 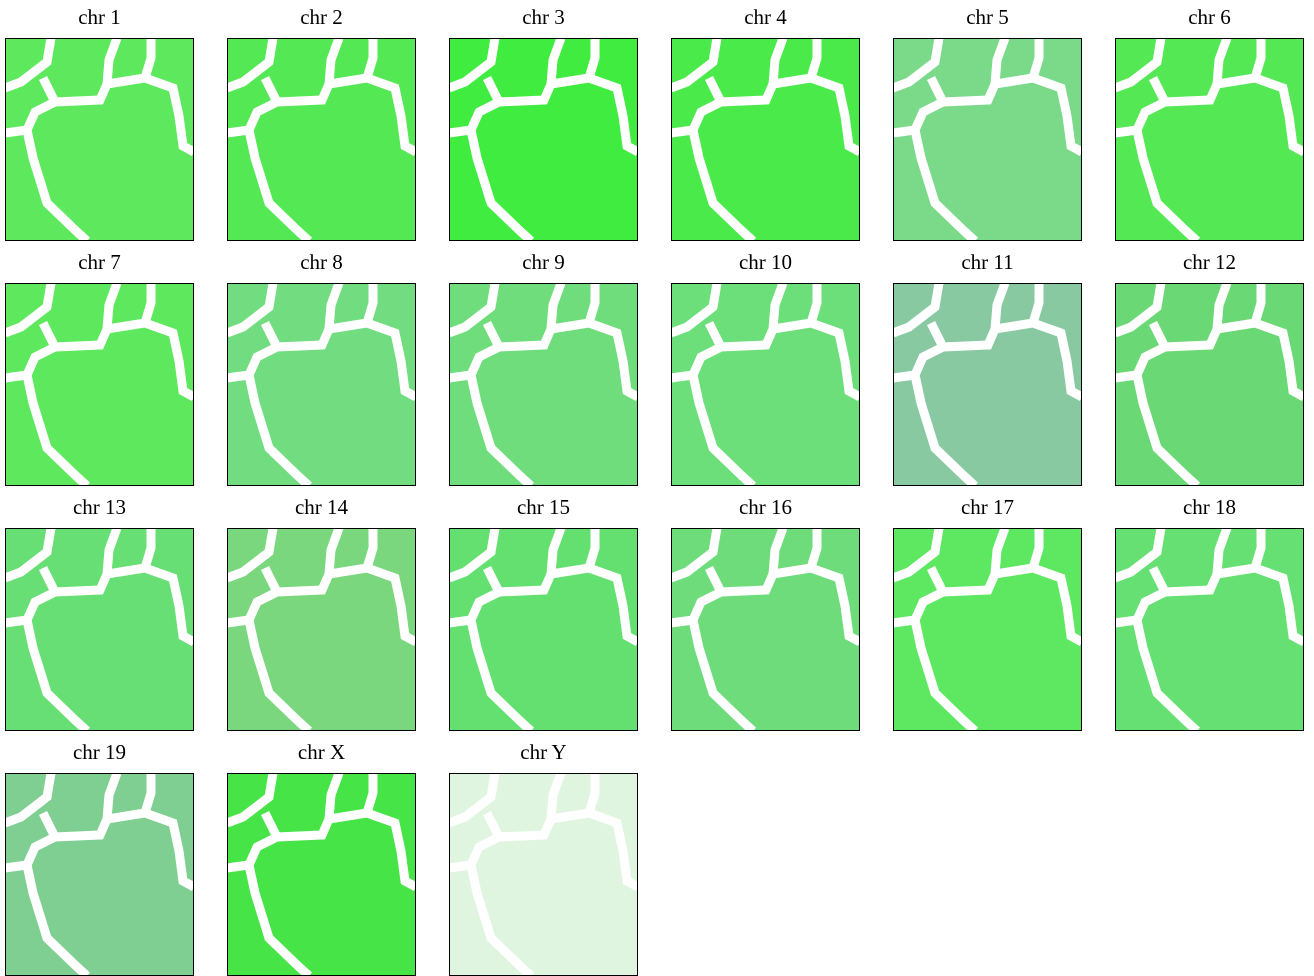 I want to click on panel-title: chr 13, so click(x=99, y=507).